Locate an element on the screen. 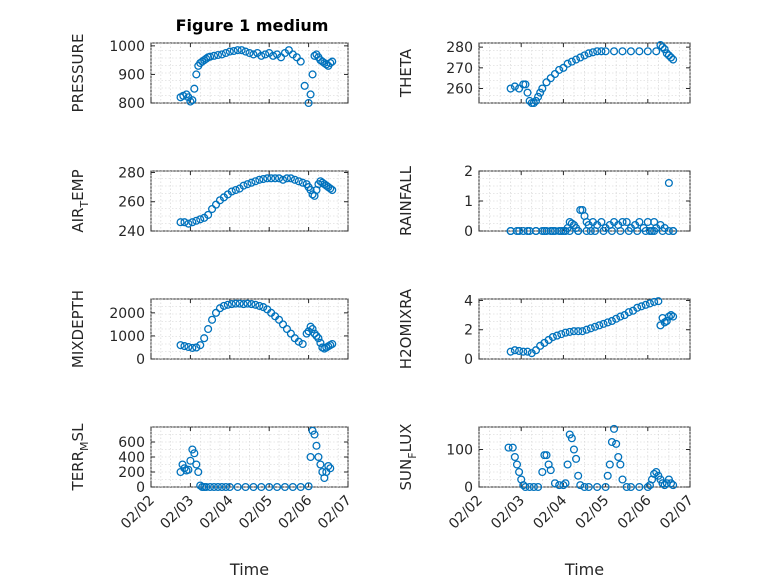 This screenshot has height=583, width=778. x-tick-label: 02/03 is located at coordinates (508, 513).